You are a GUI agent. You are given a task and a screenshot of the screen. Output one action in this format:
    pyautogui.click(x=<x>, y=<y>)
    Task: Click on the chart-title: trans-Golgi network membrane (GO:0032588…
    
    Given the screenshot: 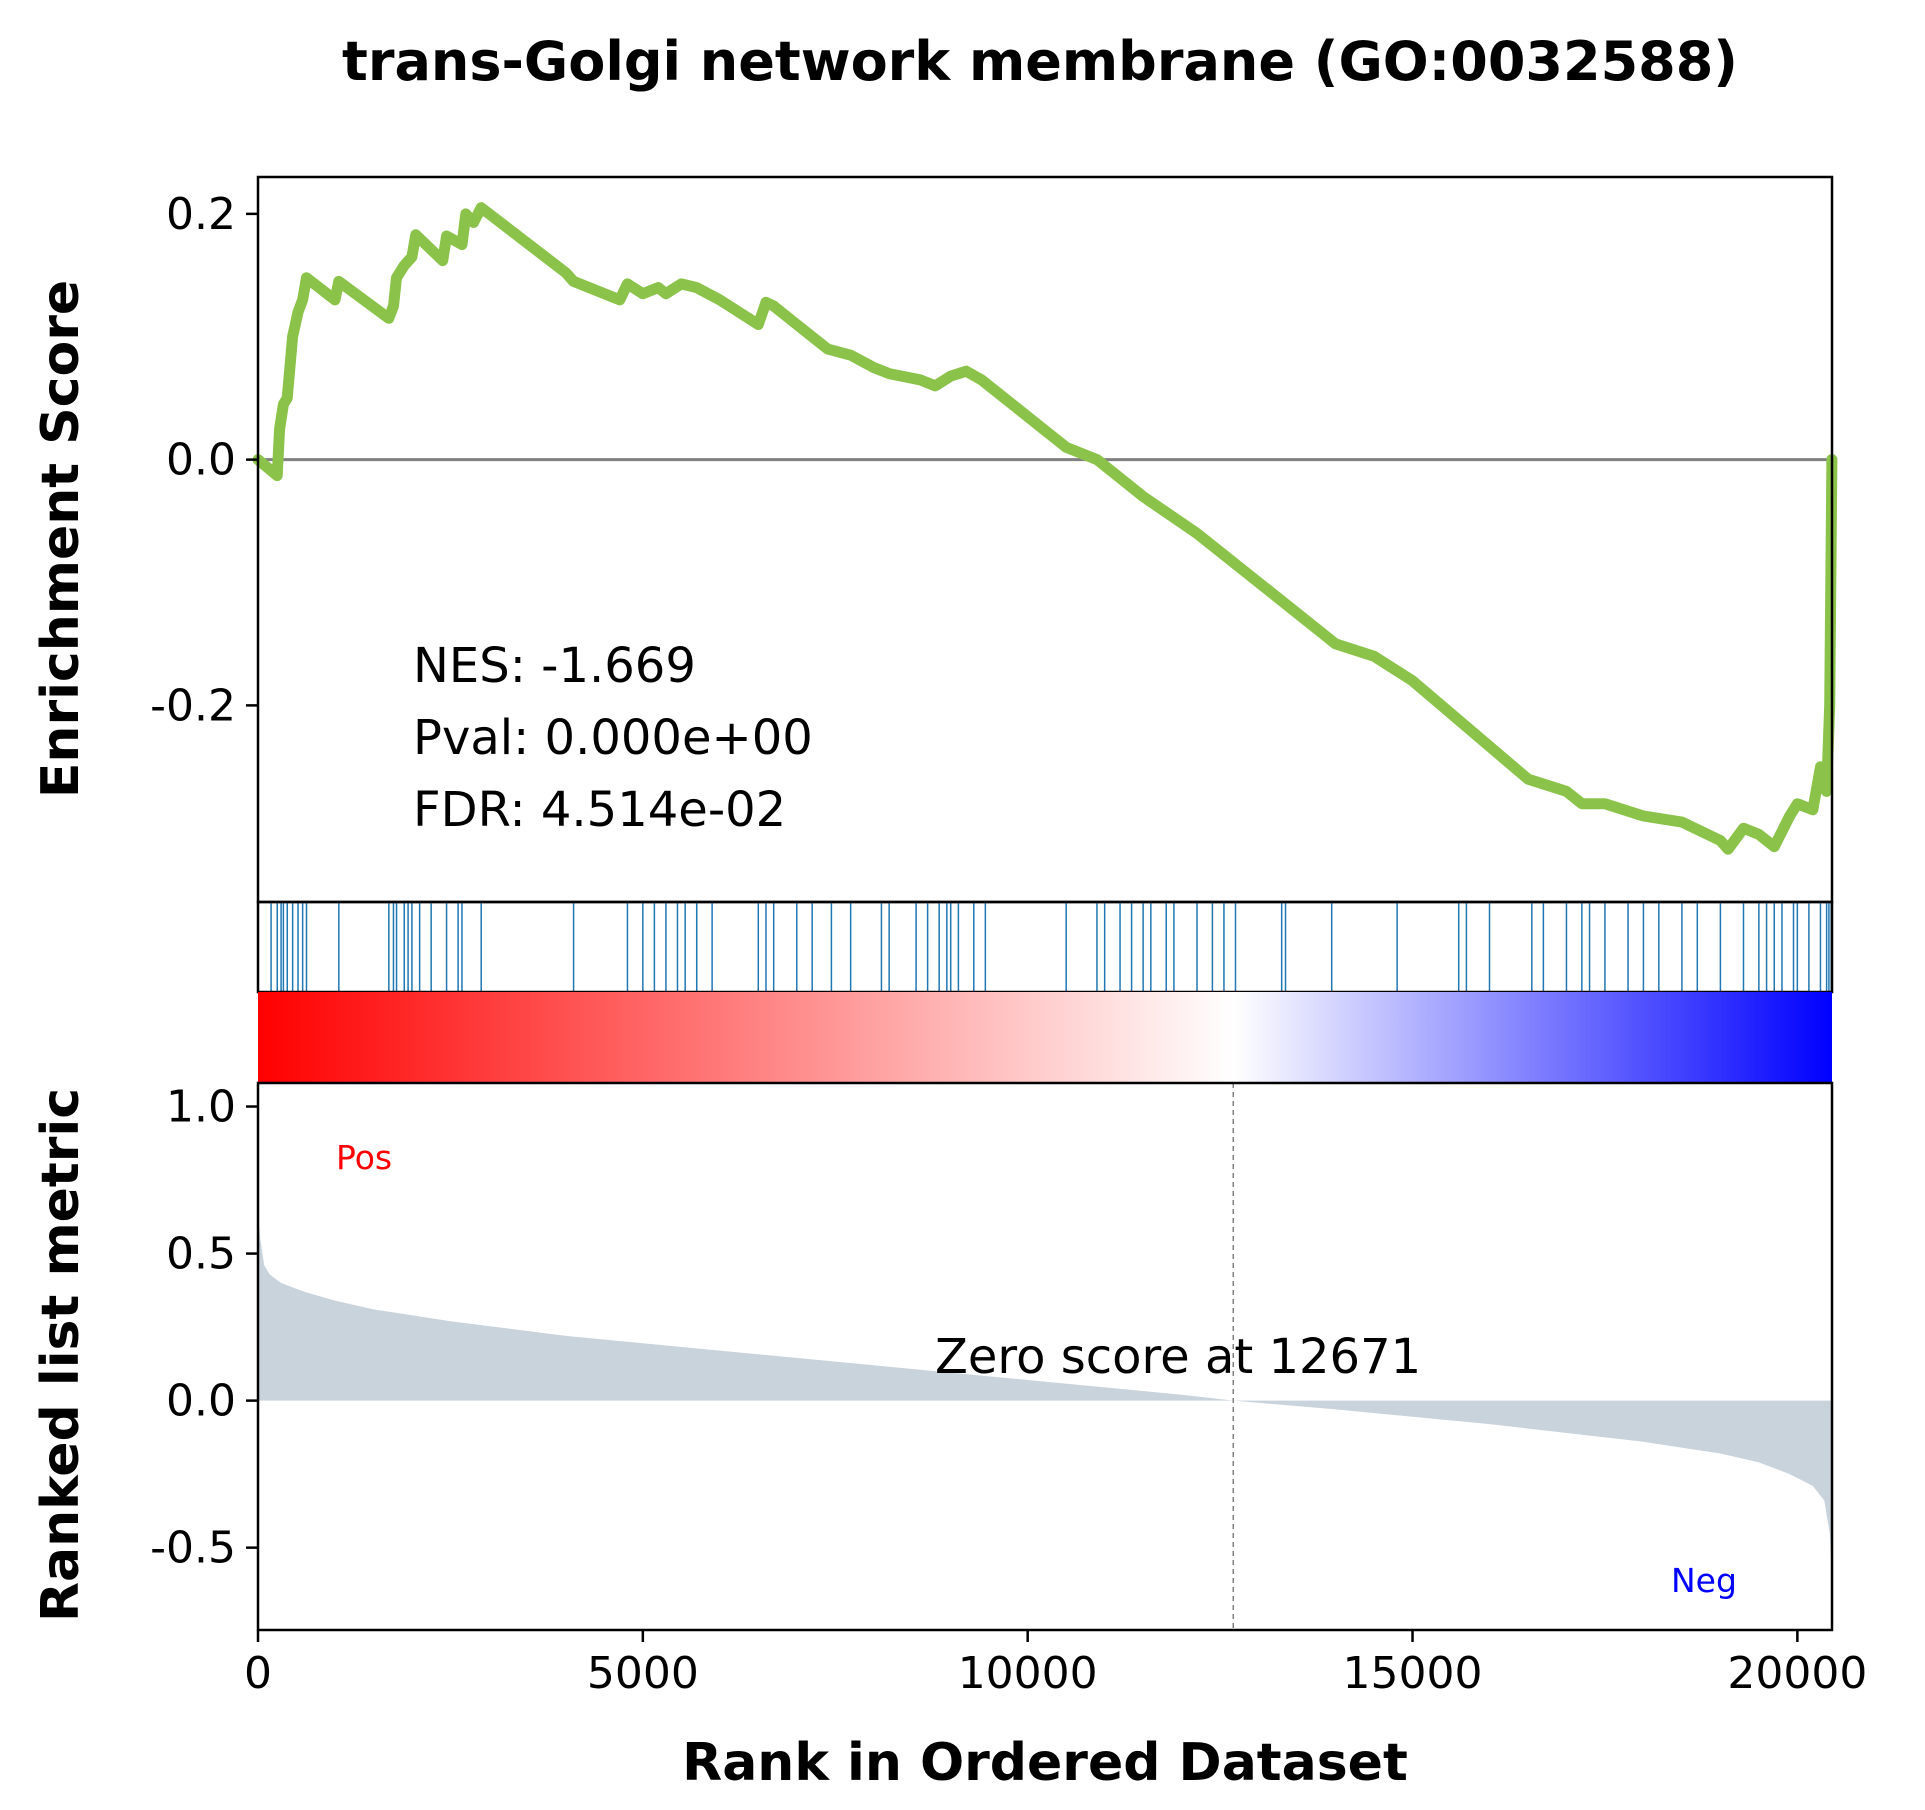 What is the action you would take?
    pyautogui.click(x=1040, y=61)
    